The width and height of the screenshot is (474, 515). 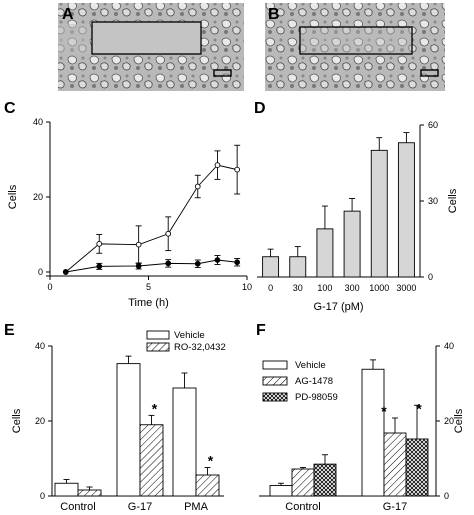 What do you see at coordinates (196, 507) in the screenshot?
I see `x-tick-label: PMA` at bounding box center [196, 507].